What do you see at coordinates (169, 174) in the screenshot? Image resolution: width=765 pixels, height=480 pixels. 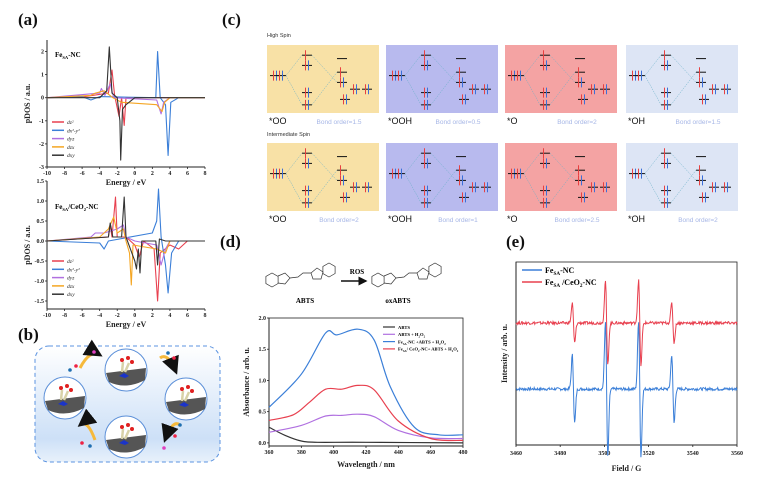 I see `x-tick-label: 4` at bounding box center [169, 174].